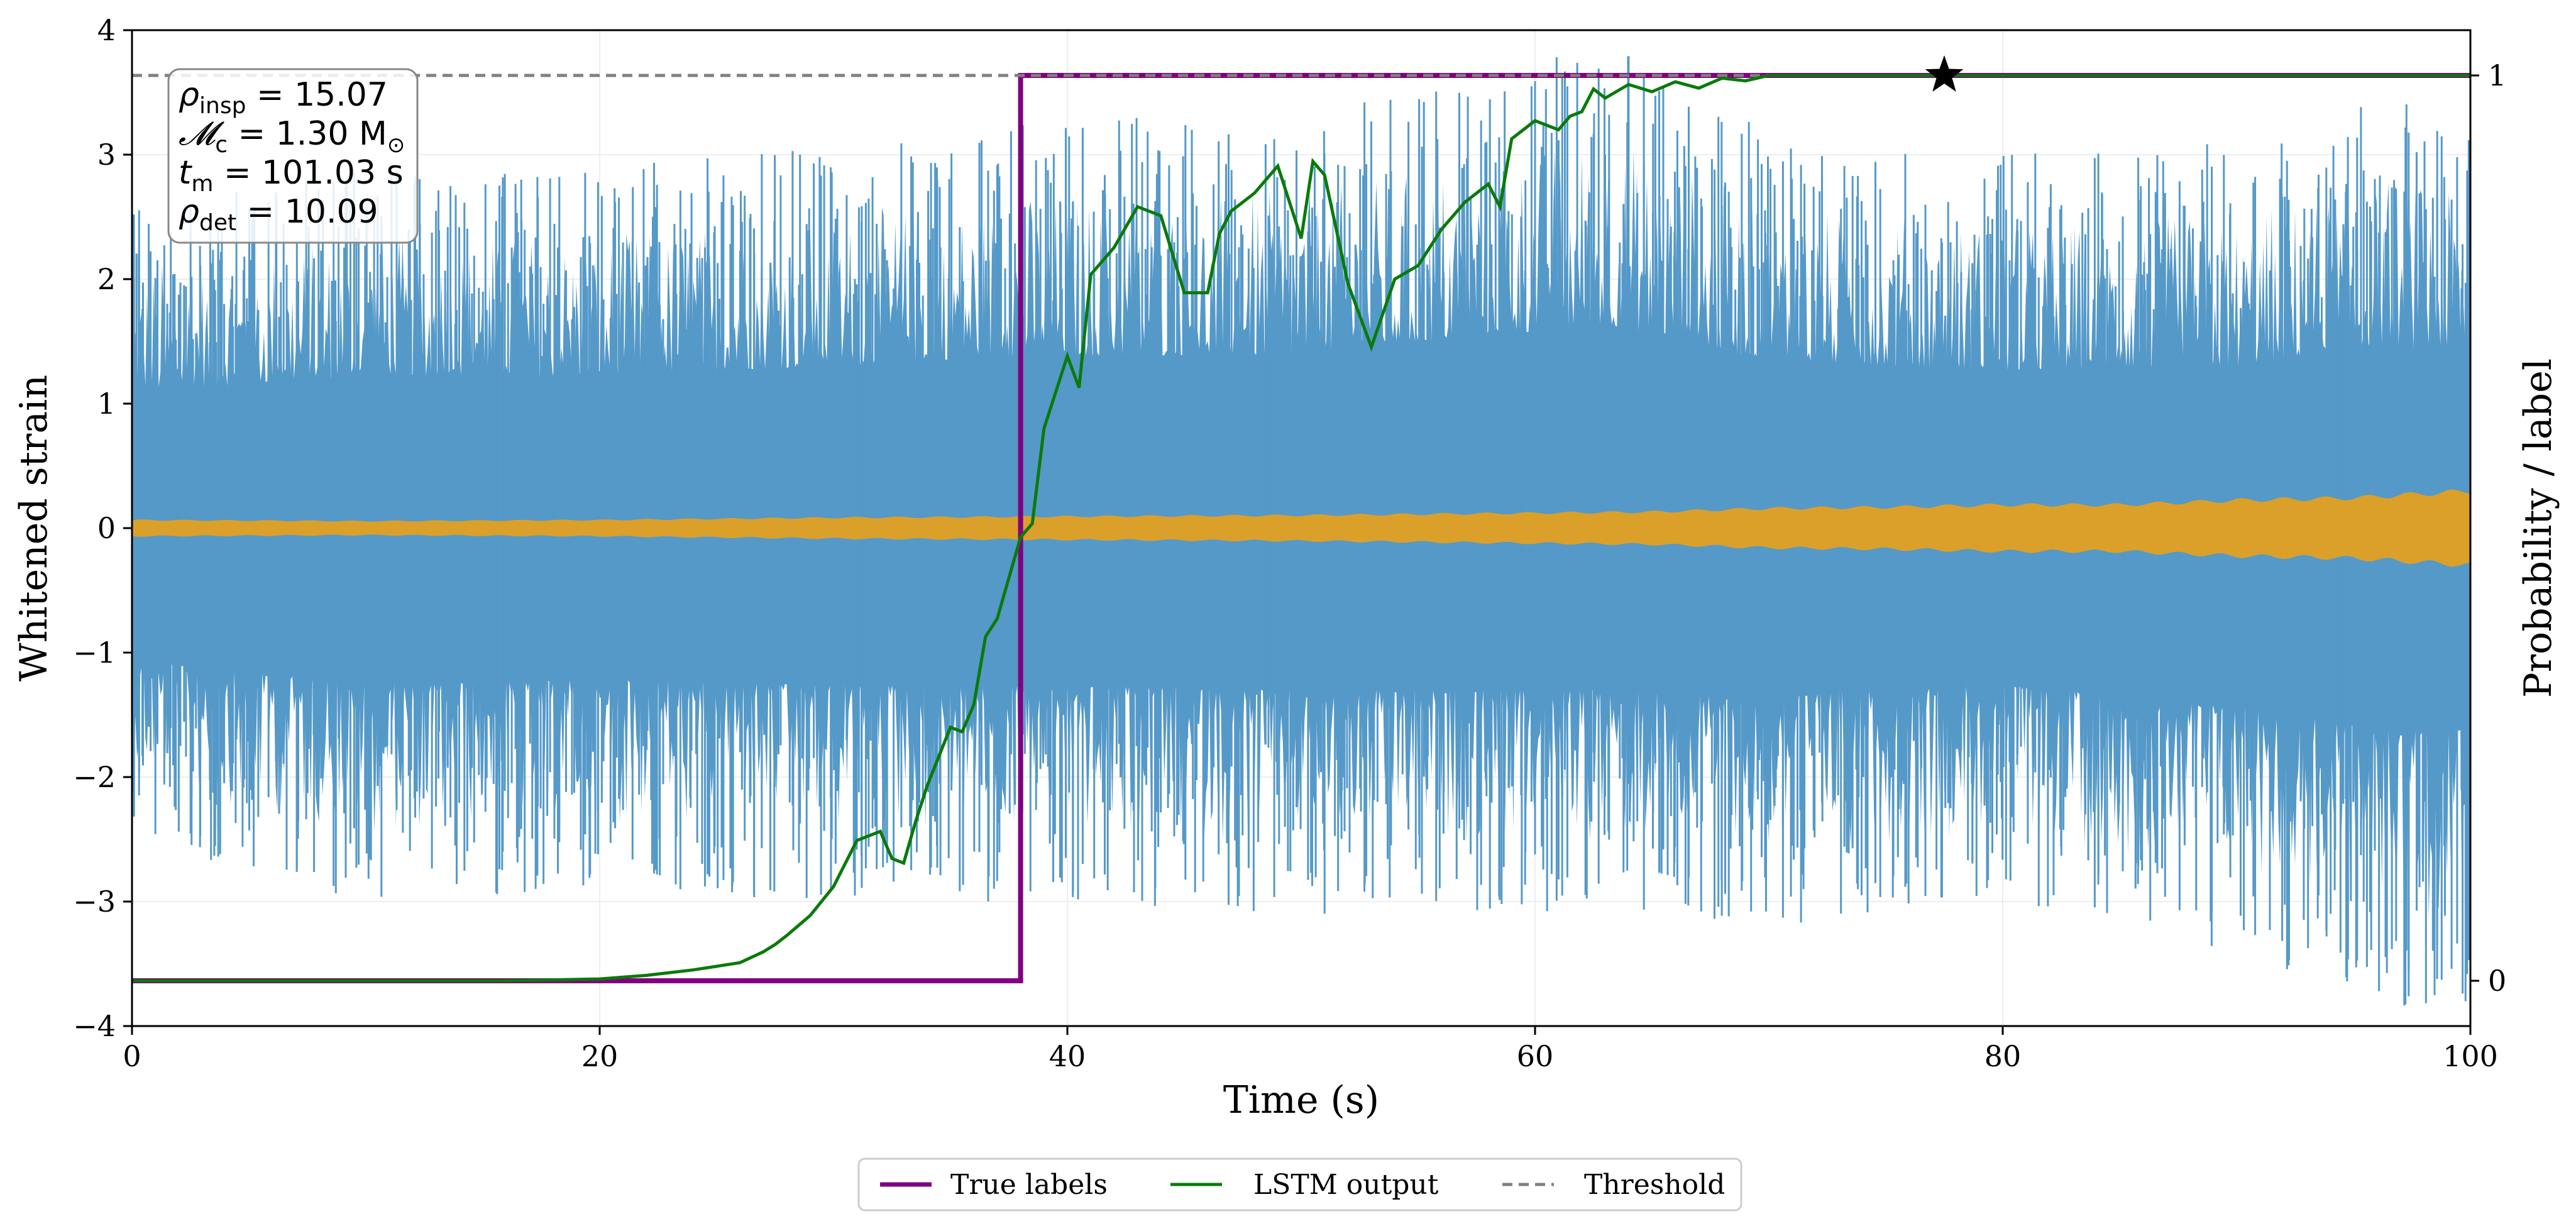 Image resolution: width=2576 pixels, height=1231 pixels. I want to click on y-axis-label: Whitened strain, so click(34, 528).